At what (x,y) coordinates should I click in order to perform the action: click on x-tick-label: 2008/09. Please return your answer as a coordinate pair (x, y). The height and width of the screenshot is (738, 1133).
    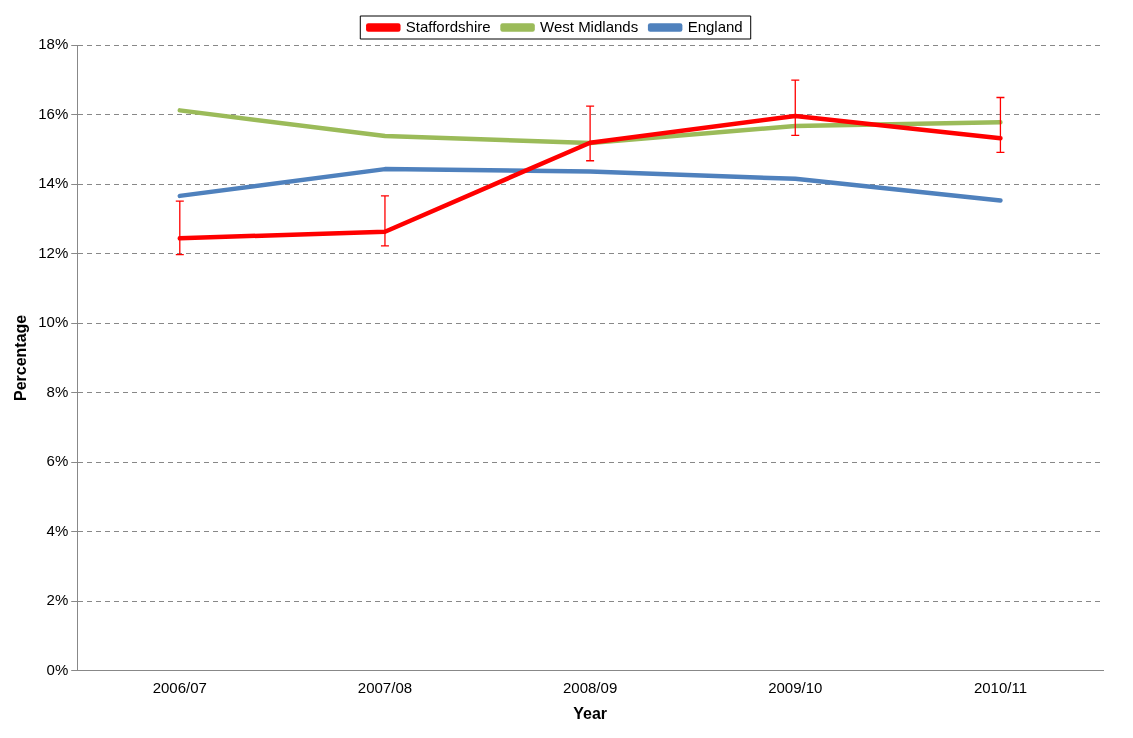
    Looking at the image, I should click on (590, 687).